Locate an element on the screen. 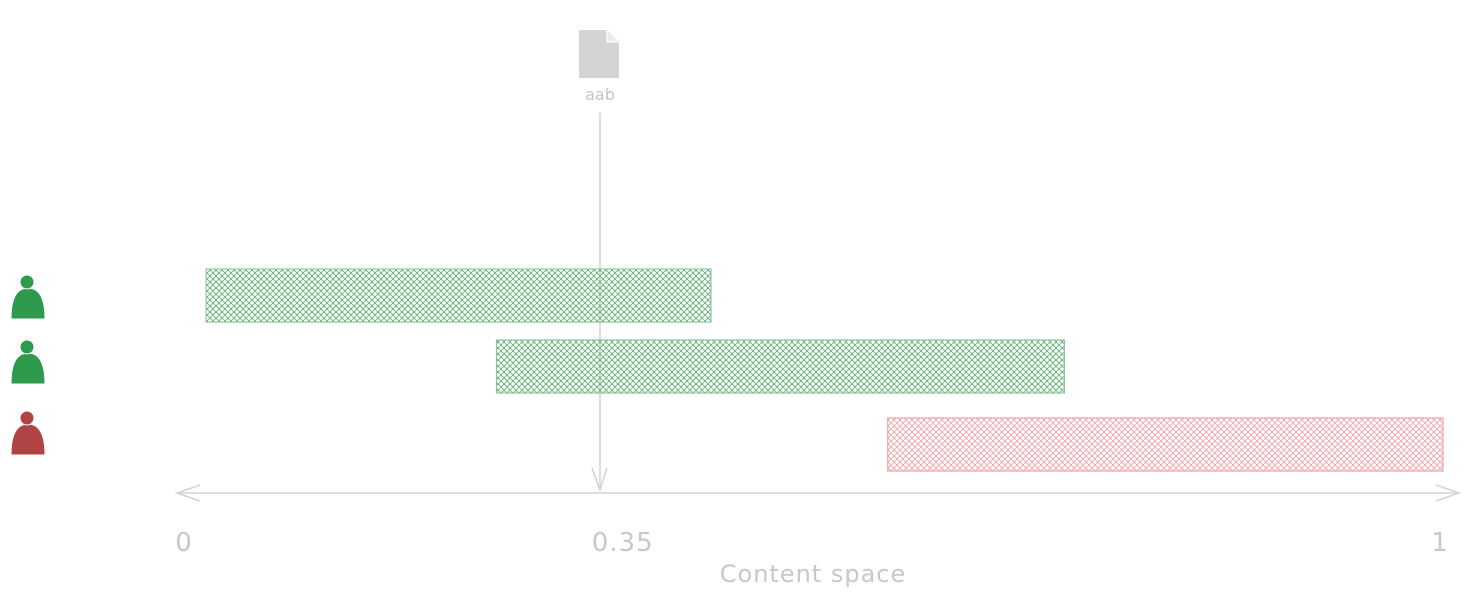  user-icons is located at coordinates (28, 365).